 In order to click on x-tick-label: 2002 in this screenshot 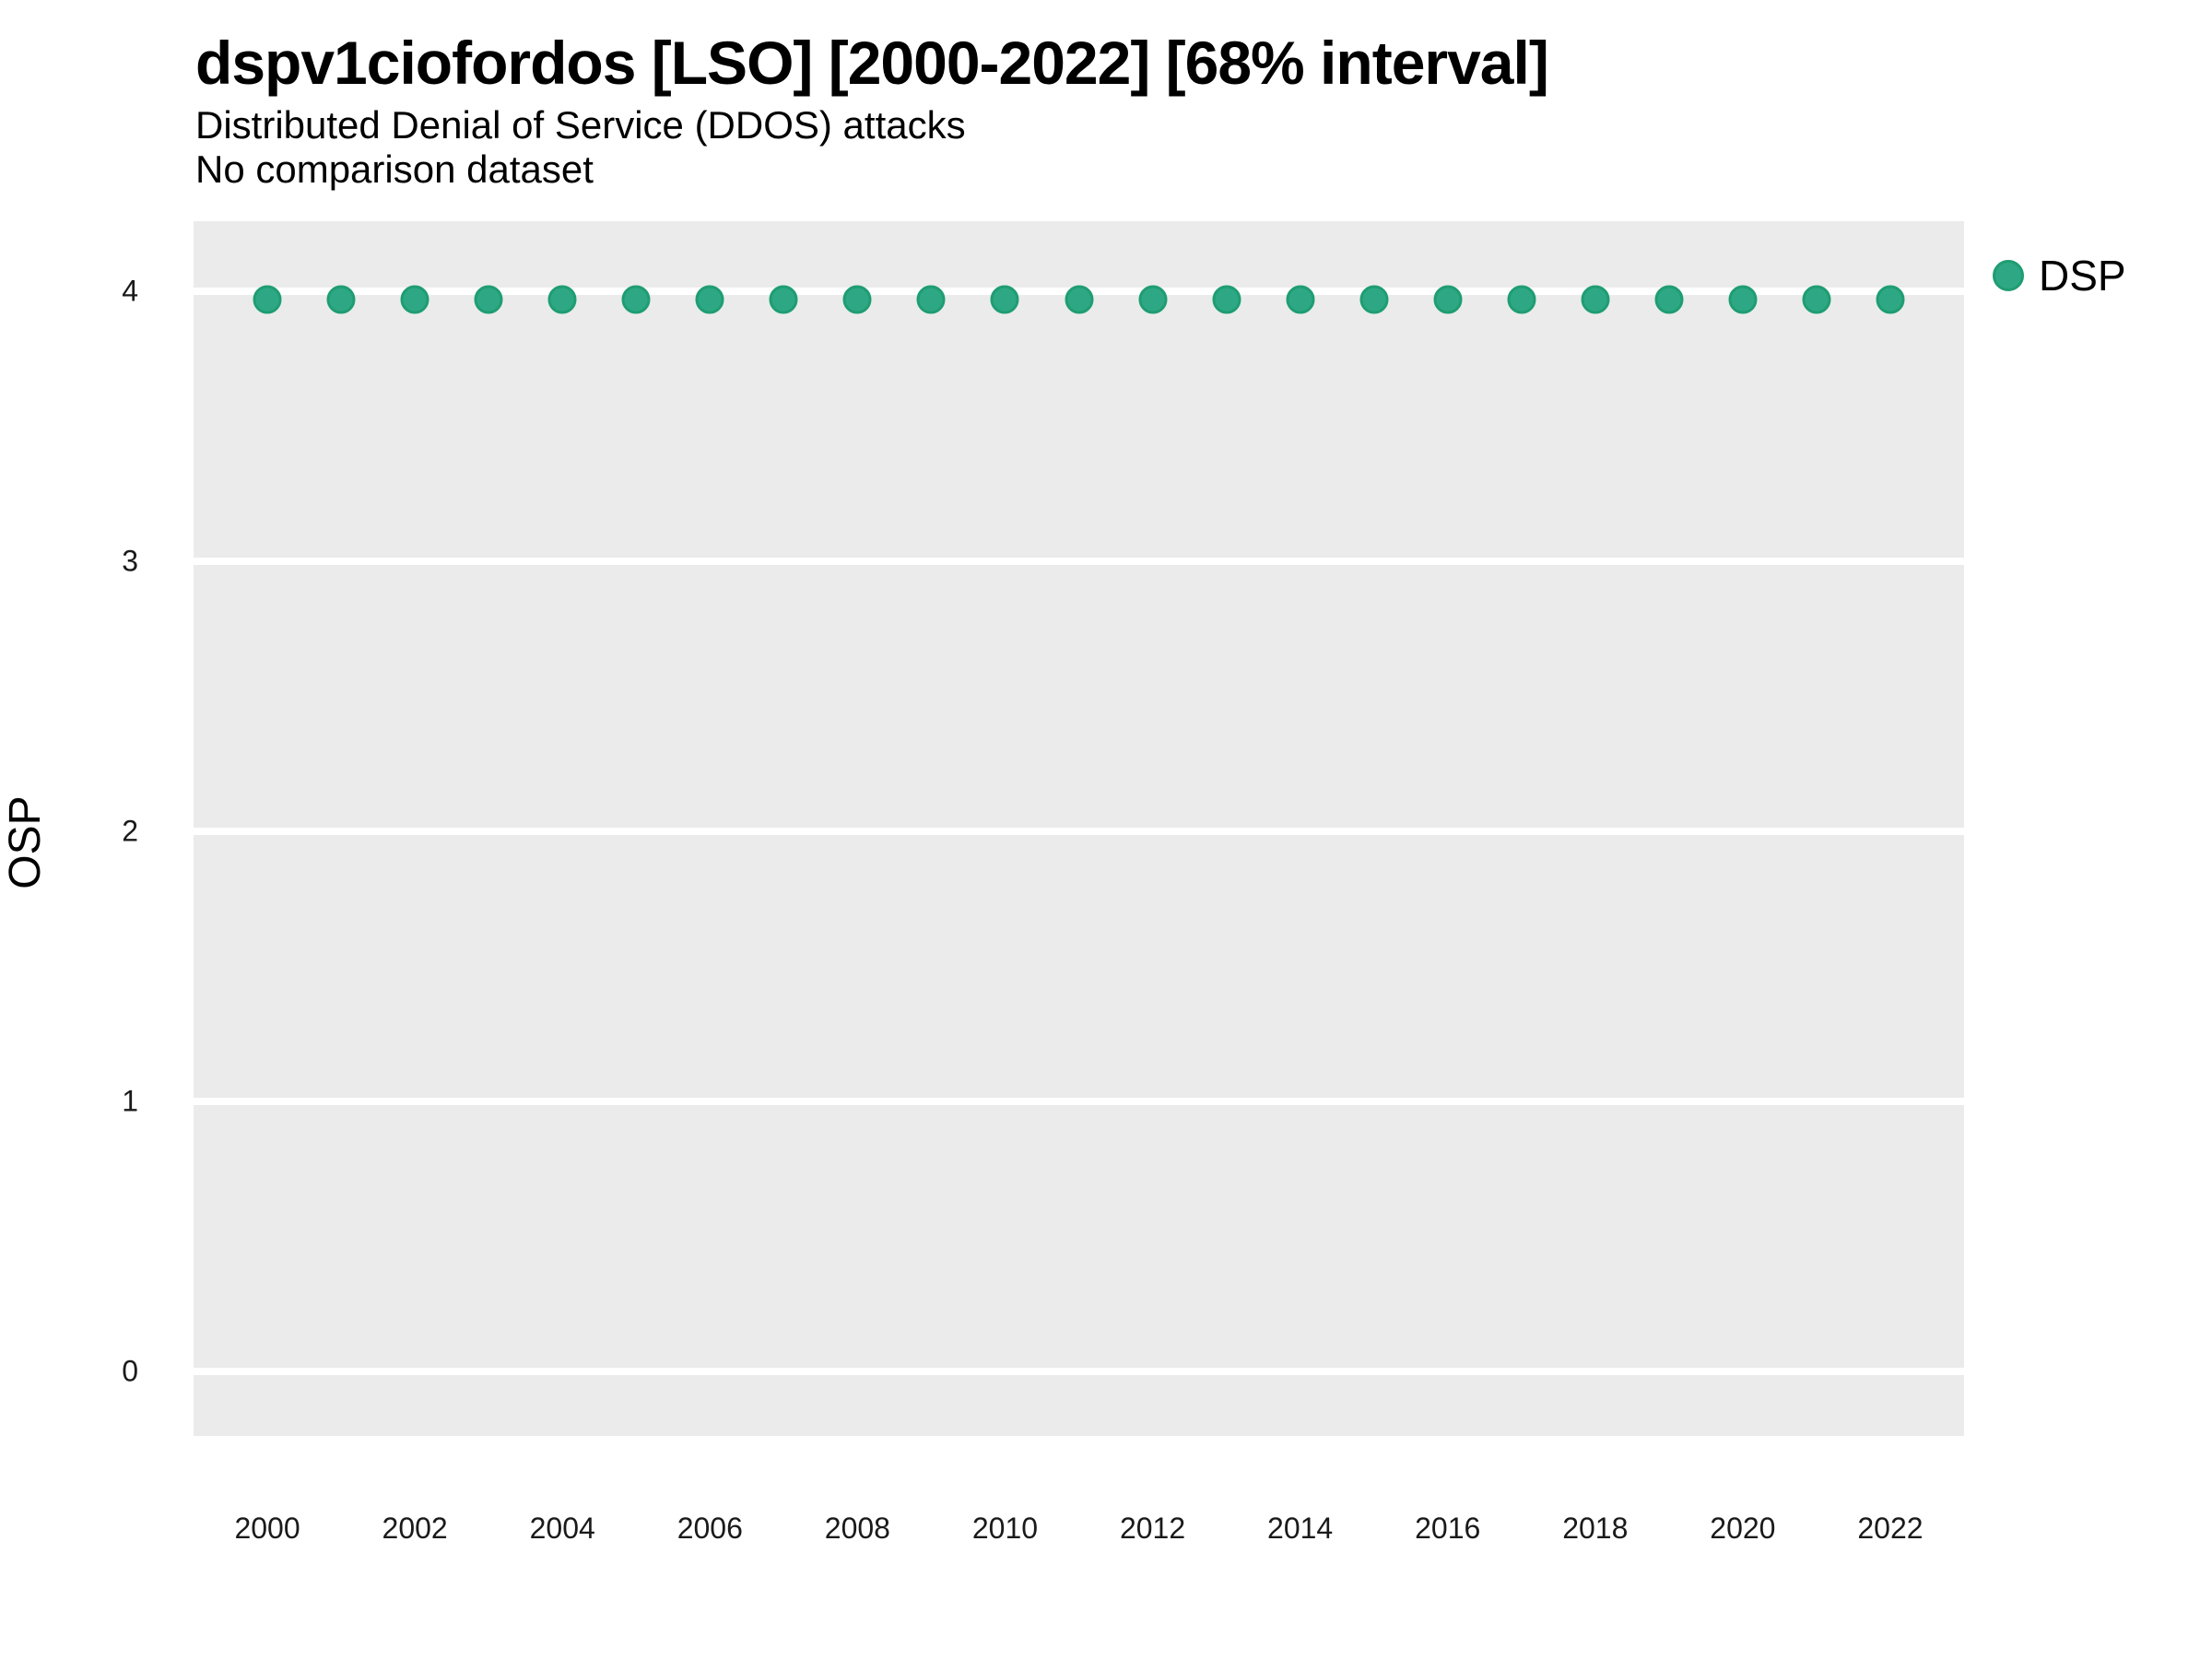, I will do `click(415, 1528)`.